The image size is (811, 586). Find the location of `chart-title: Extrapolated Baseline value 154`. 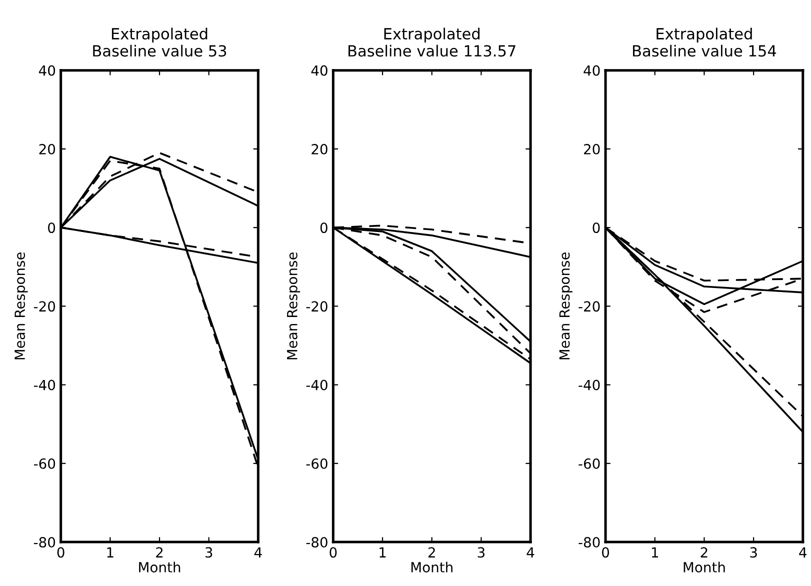

chart-title: Extrapolated Baseline value 154 is located at coordinates (704, 42).